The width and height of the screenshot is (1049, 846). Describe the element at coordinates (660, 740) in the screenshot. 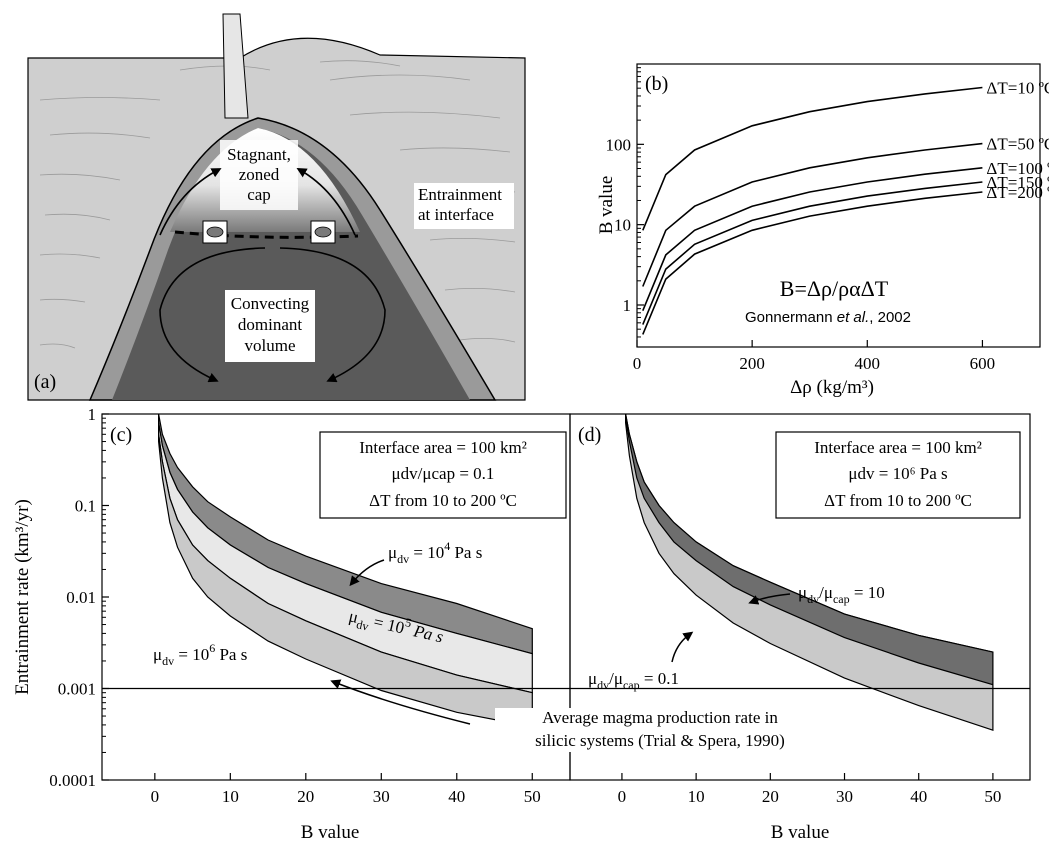

I see `footnote-line: silicic systems (Trial & Spera, 1990)` at that location.